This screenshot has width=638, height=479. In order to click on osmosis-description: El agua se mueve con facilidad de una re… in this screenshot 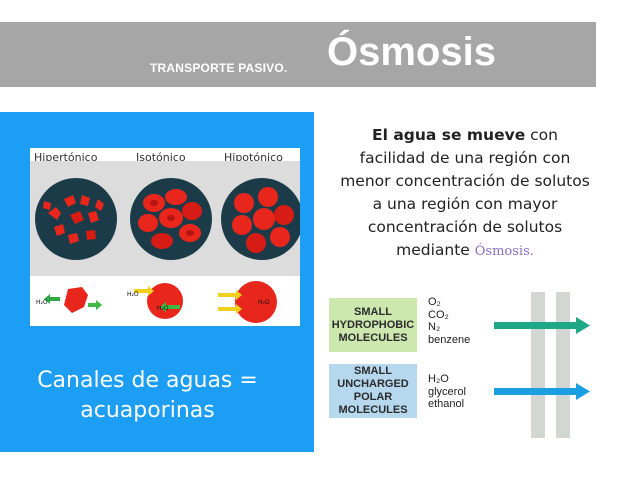, I will do `click(465, 193)`.